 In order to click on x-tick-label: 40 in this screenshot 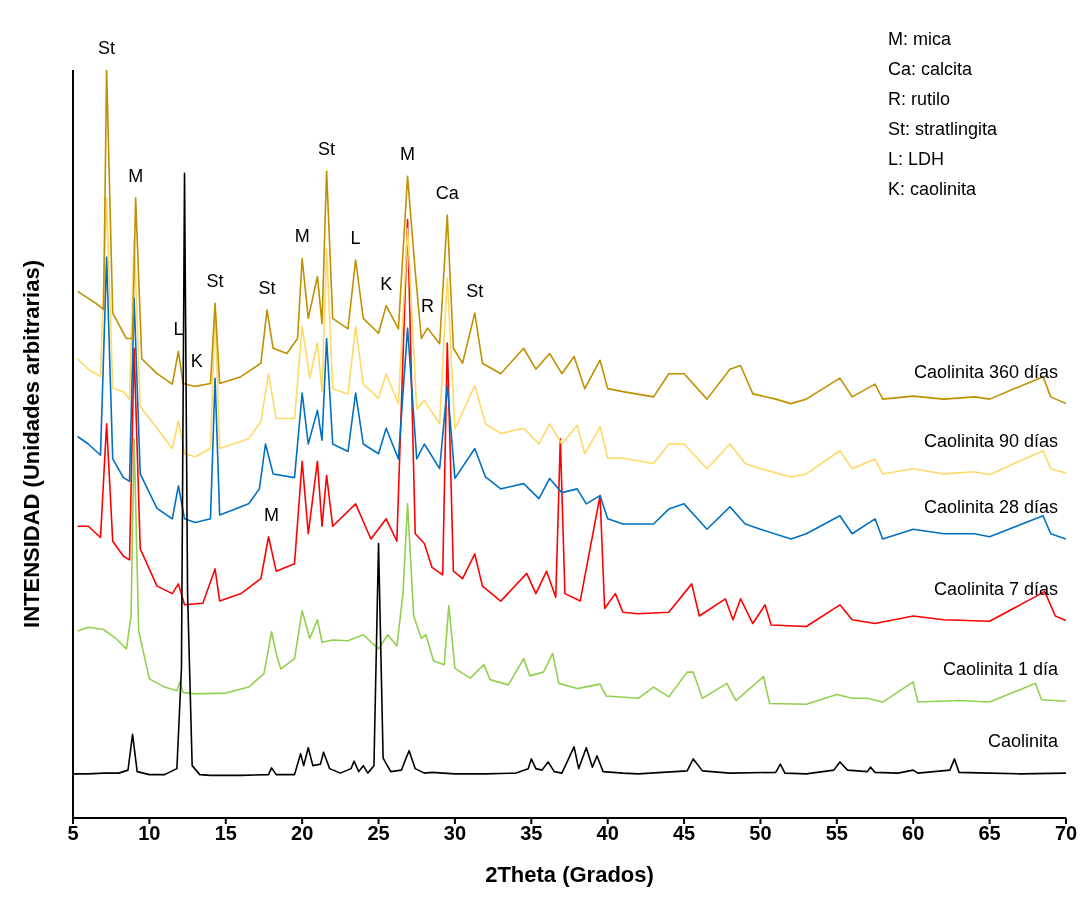, I will do `click(607, 833)`.